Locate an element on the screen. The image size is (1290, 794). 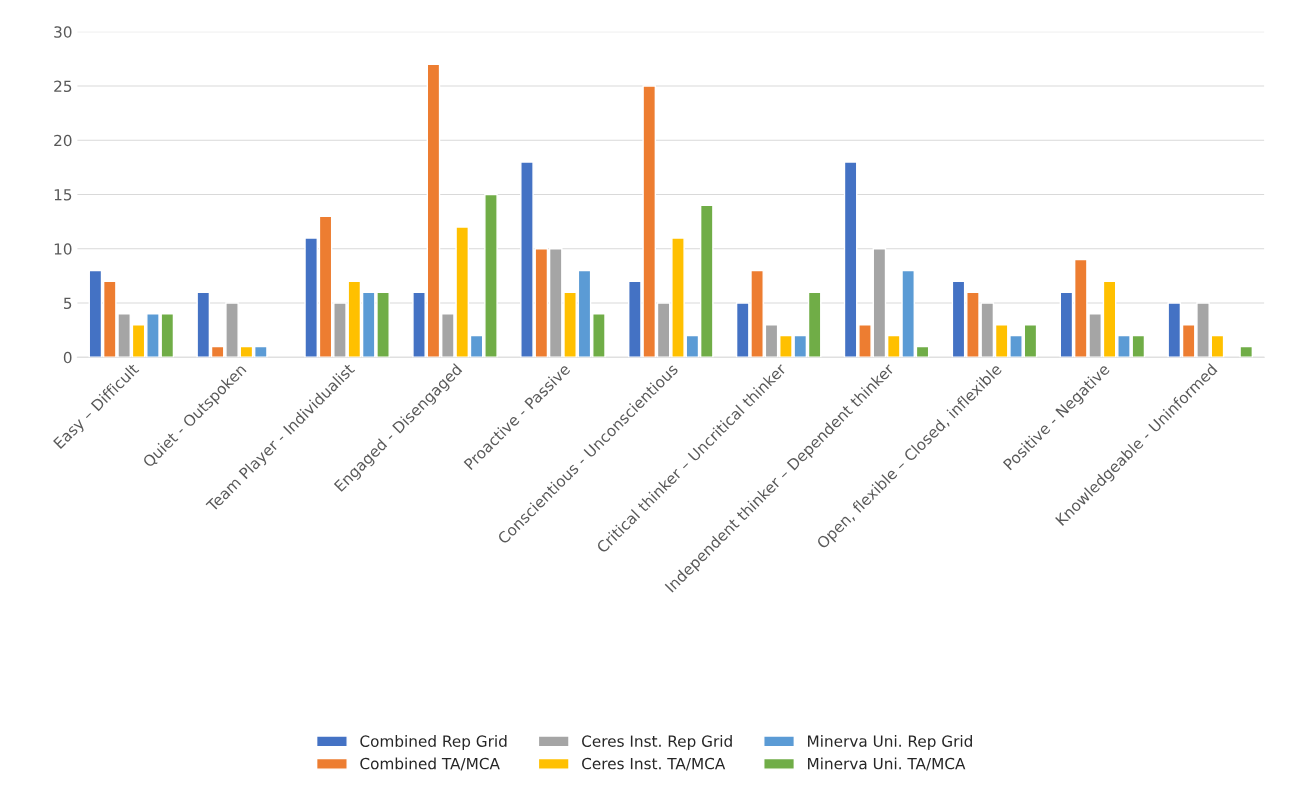
y-tick-label: 10 is located at coordinates (63, 249).